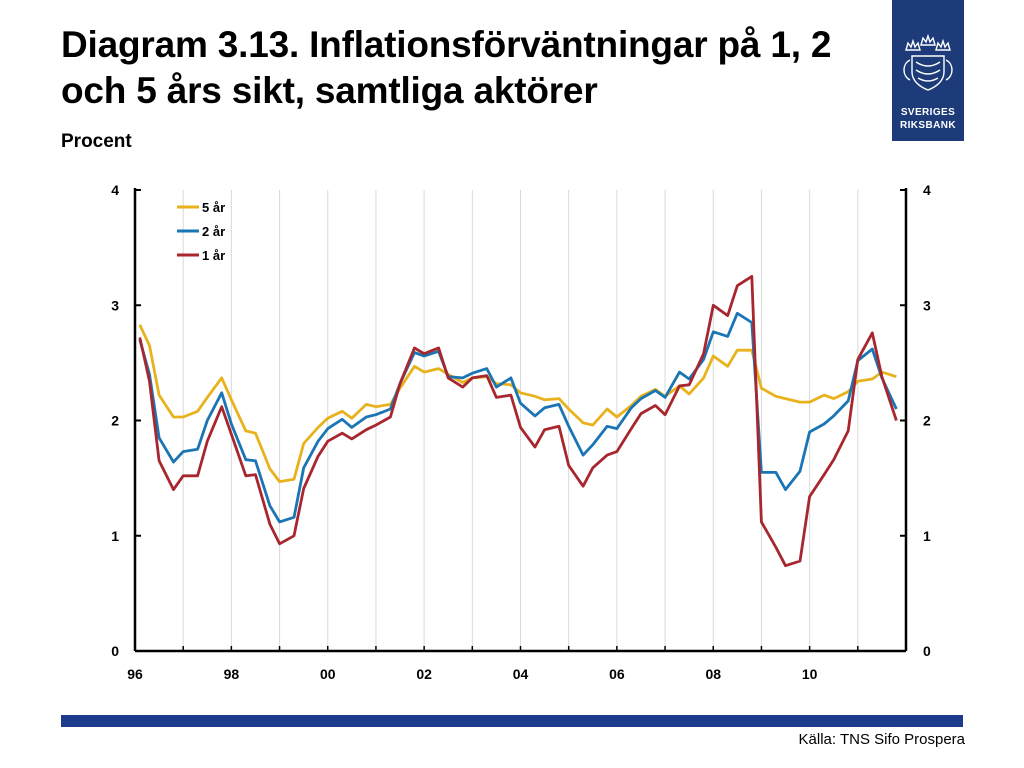  Describe the element at coordinates (927, 536) in the screenshot. I see `y-tick-label-right: 1` at that location.